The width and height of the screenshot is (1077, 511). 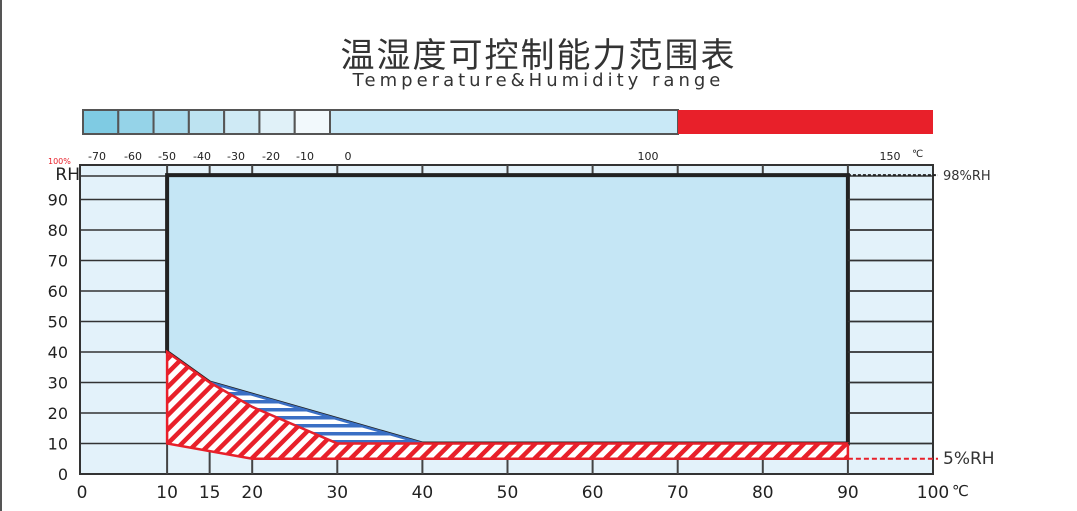 What do you see at coordinates (960, 491) in the screenshot?
I see `x-unit-label: ℃` at bounding box center [960, 491].